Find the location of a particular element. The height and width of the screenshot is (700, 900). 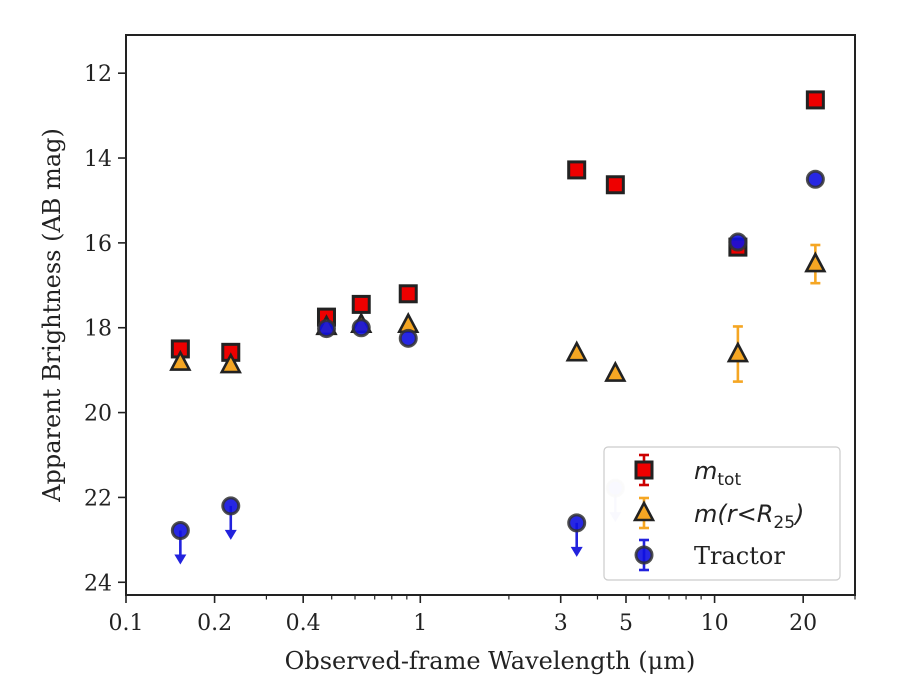

legend-entry: m(r<R25) is located at coordinates (718, 514).